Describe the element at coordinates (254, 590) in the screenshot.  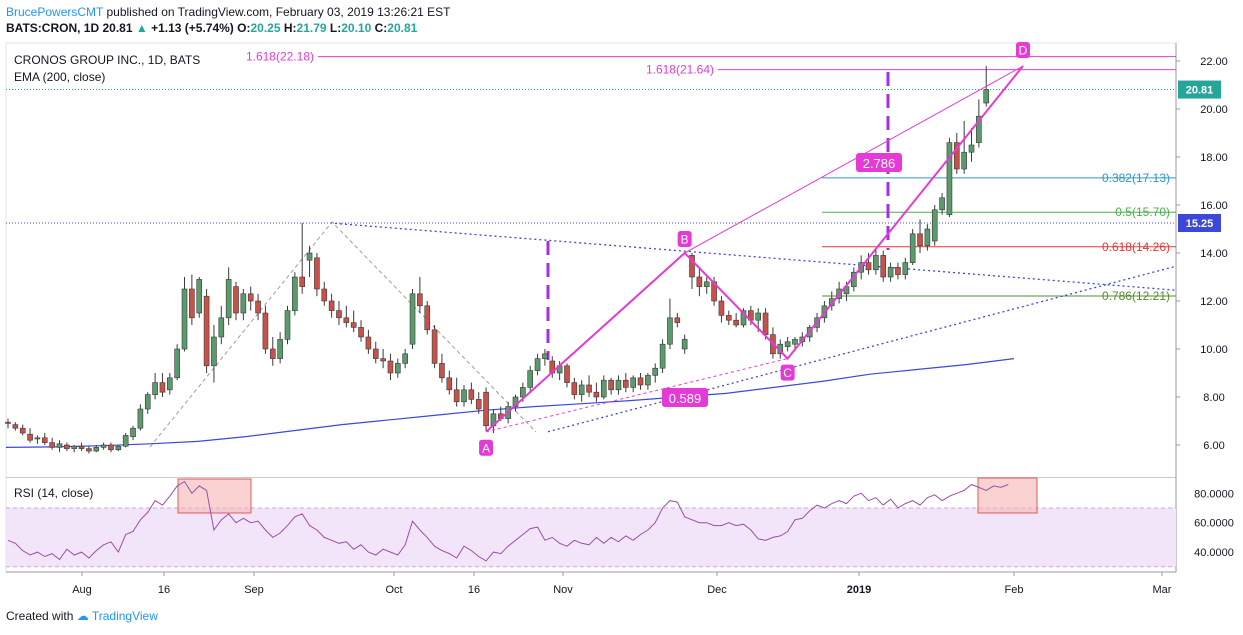
I see `time-tick-label: Sep` at that location.